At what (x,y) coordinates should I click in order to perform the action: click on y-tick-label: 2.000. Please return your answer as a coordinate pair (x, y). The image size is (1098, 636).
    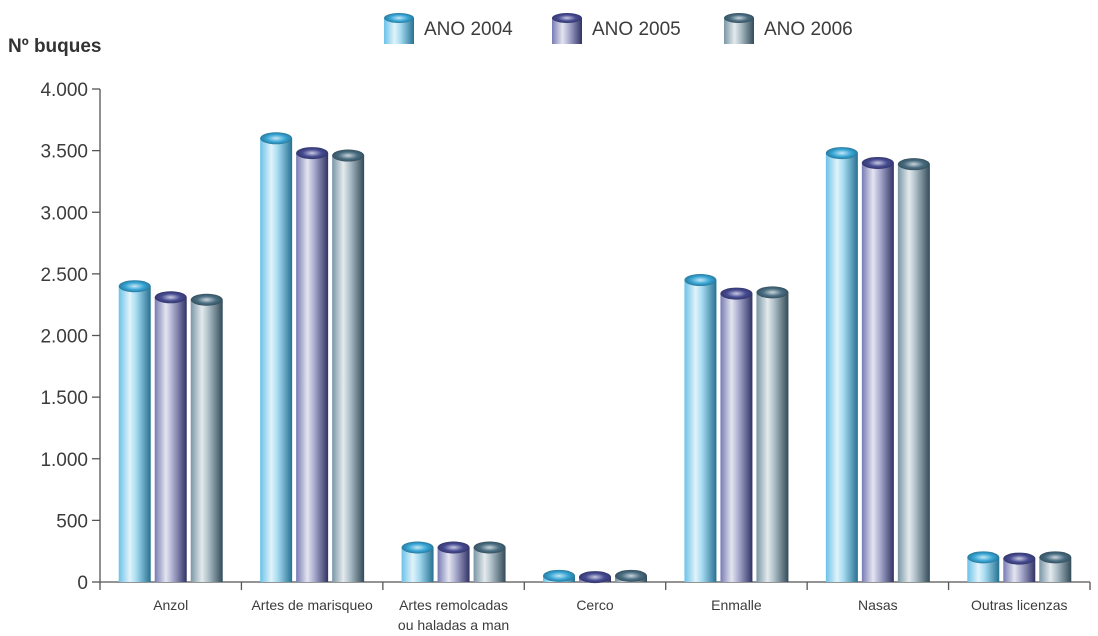
    Looking at the image, I should click on (64, 337).